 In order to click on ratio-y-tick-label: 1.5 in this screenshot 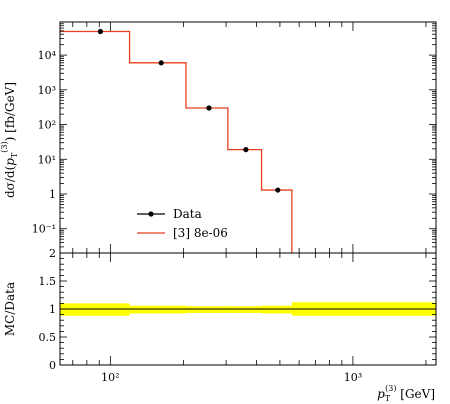, I will do `click(48, 281)`.